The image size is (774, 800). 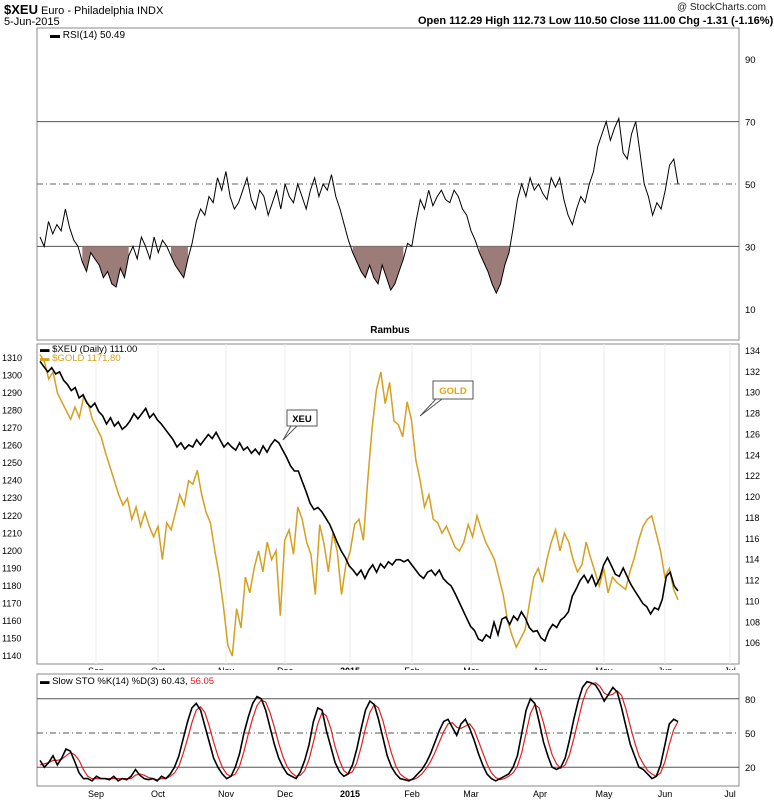 I want to click on price-right-ytick: 112, so click(x=752, y=581).